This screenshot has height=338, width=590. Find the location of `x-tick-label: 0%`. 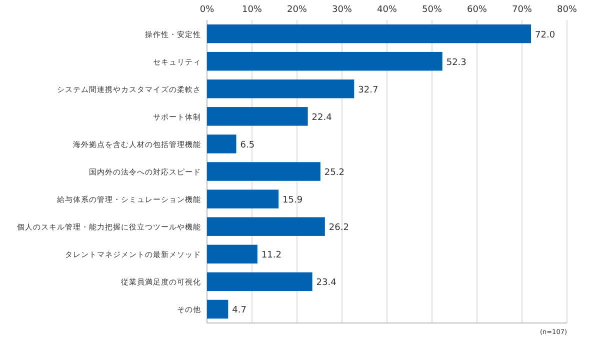

x-tick-label: 0% is located at coordinates (207, 10).